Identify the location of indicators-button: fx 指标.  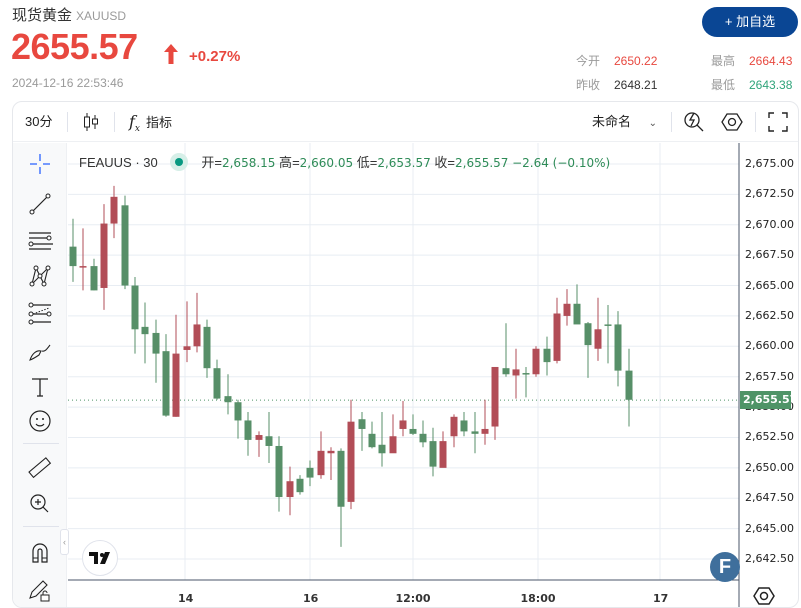
(150, 122).